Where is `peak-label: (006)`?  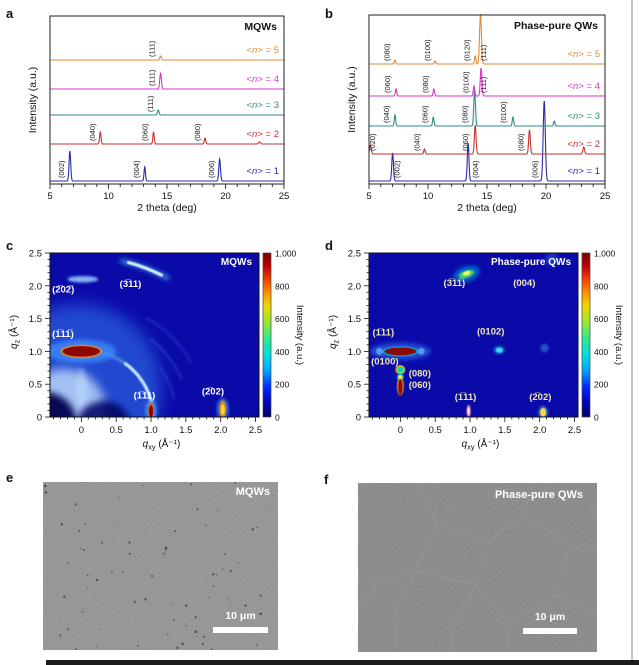
peak-label: (006) is located at coordinates (535, 169).